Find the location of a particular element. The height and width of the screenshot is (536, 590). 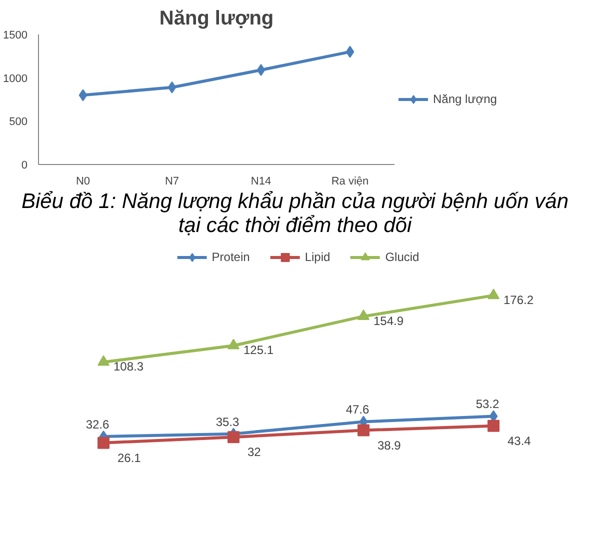

data-label: 35.3 is located at coordinates (228, 422).